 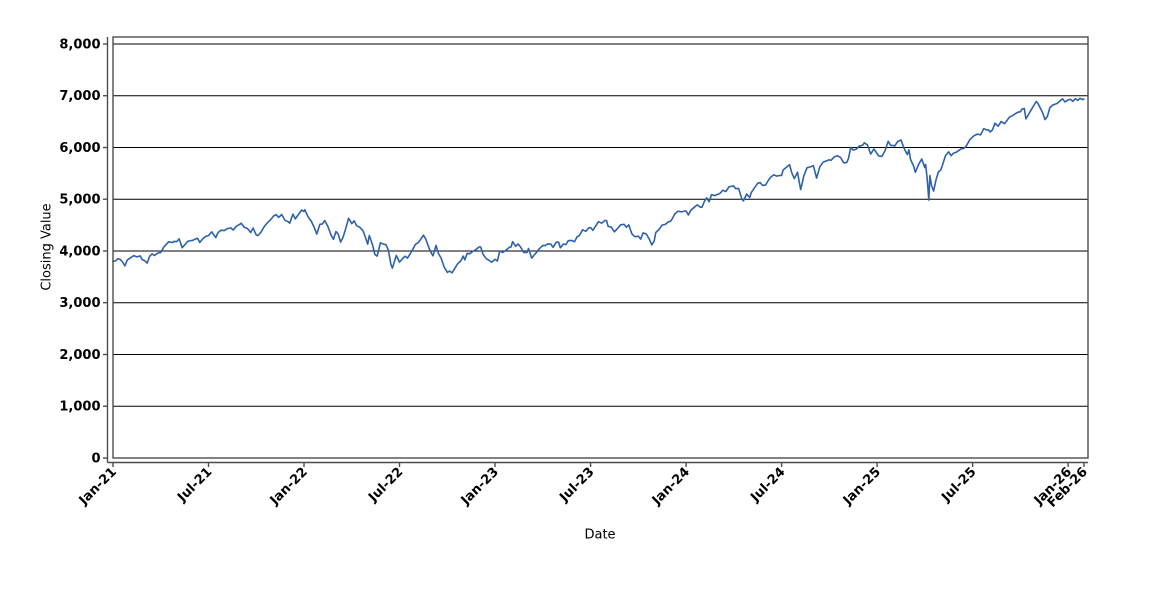 I want to click on x-axis-title: Date, so click(x=600, y=535).